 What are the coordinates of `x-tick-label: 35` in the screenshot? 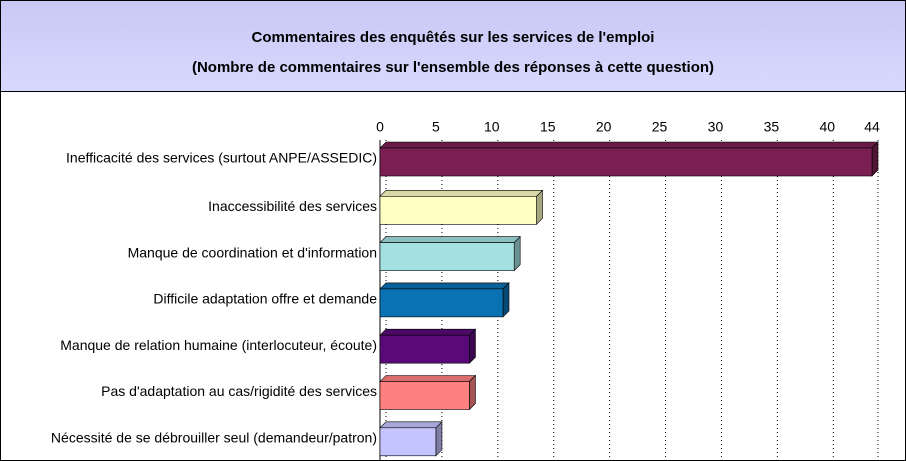 It's located at (772, 127).